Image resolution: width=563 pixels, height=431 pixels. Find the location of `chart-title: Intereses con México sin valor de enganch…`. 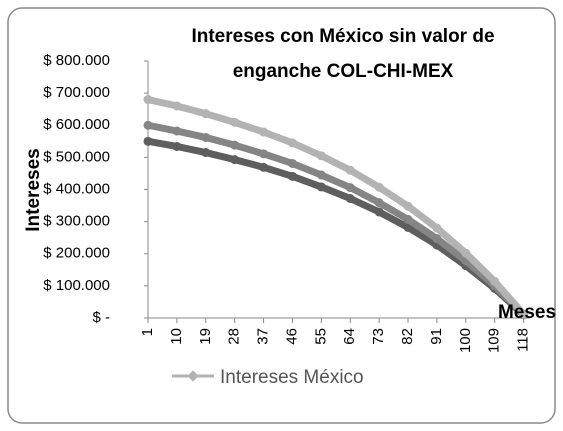

chart-title: Intereses con México sin valor de enganch… is located at coordinates (342, 54).